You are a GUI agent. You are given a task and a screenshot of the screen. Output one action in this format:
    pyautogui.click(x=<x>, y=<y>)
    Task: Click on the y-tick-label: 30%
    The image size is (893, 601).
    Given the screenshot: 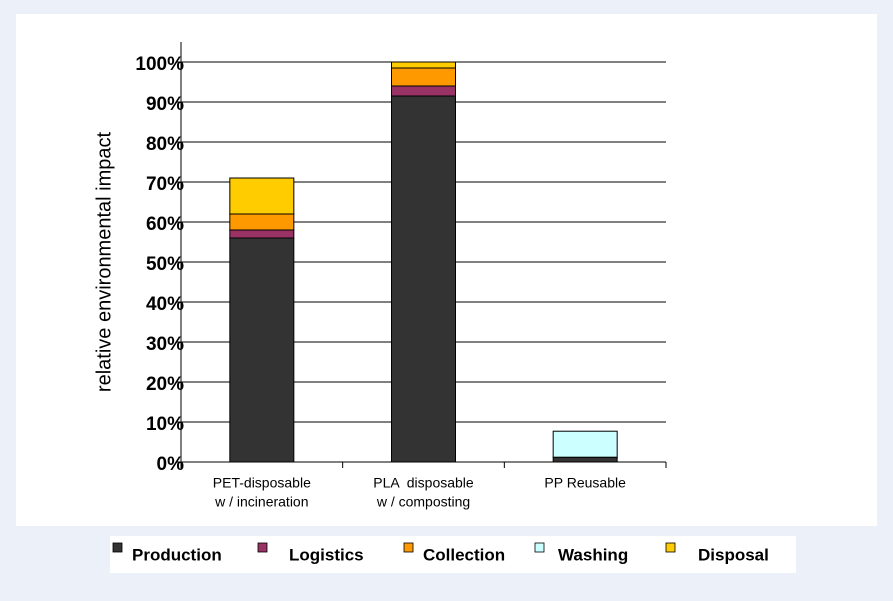 What is the action you would take?
    pyautogui.click(x=165, y=344)
    